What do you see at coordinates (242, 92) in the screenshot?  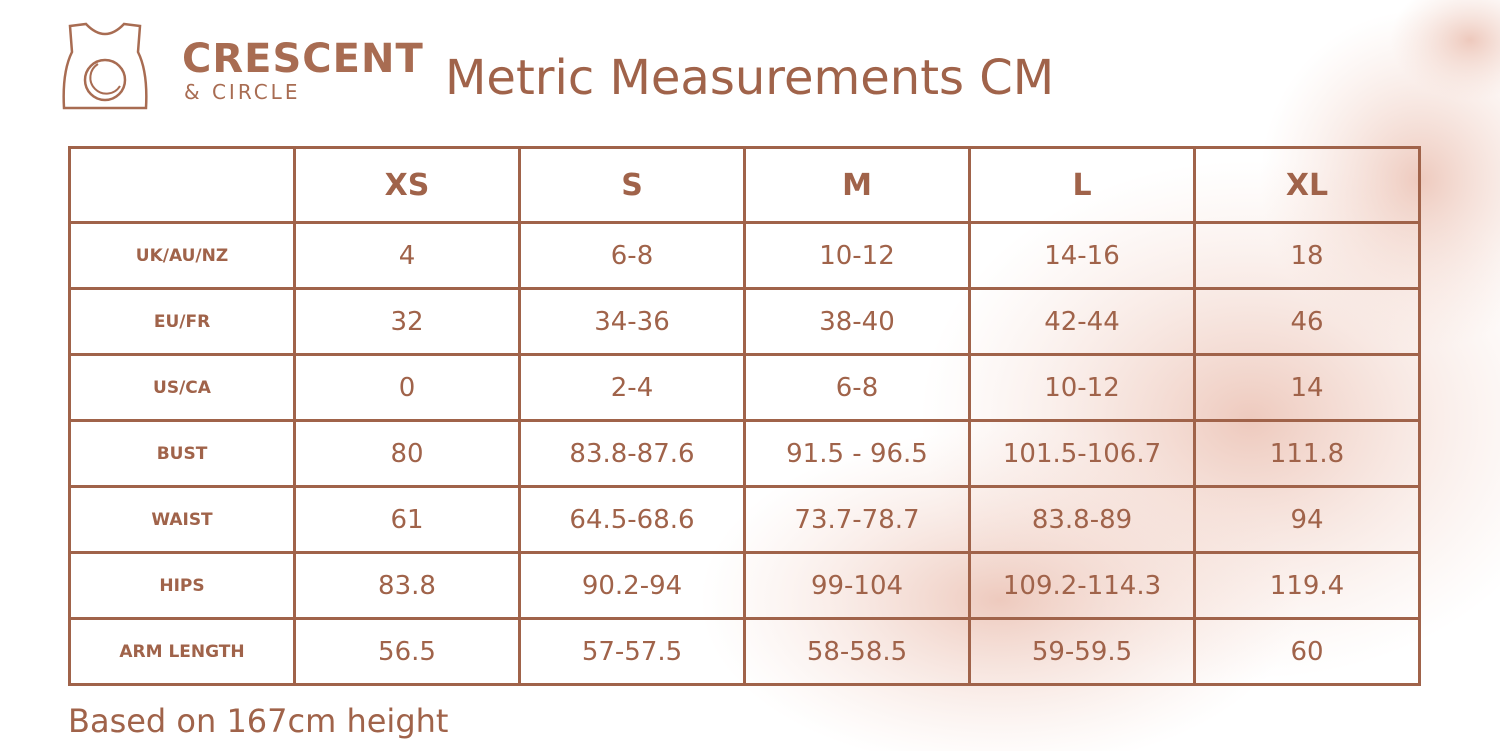 I see `brand-tagline: & CIRCLE` at bounding box center [242, 92].